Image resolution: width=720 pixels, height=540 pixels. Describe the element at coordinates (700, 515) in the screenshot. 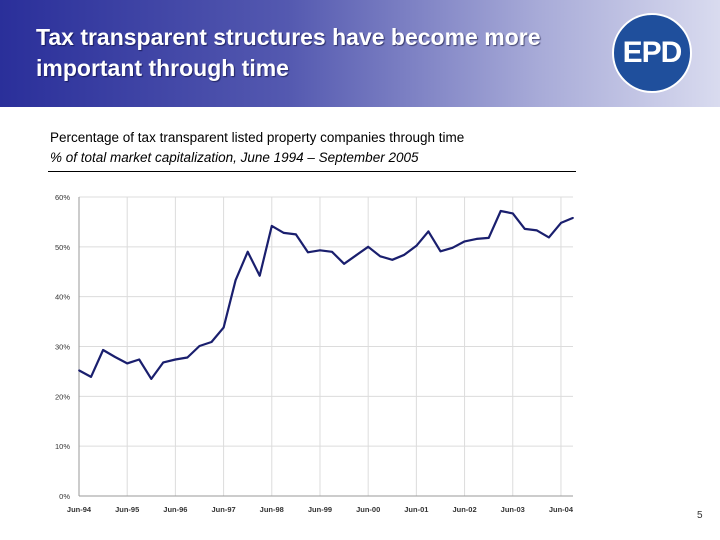

I see `page-number: 5` at that location.